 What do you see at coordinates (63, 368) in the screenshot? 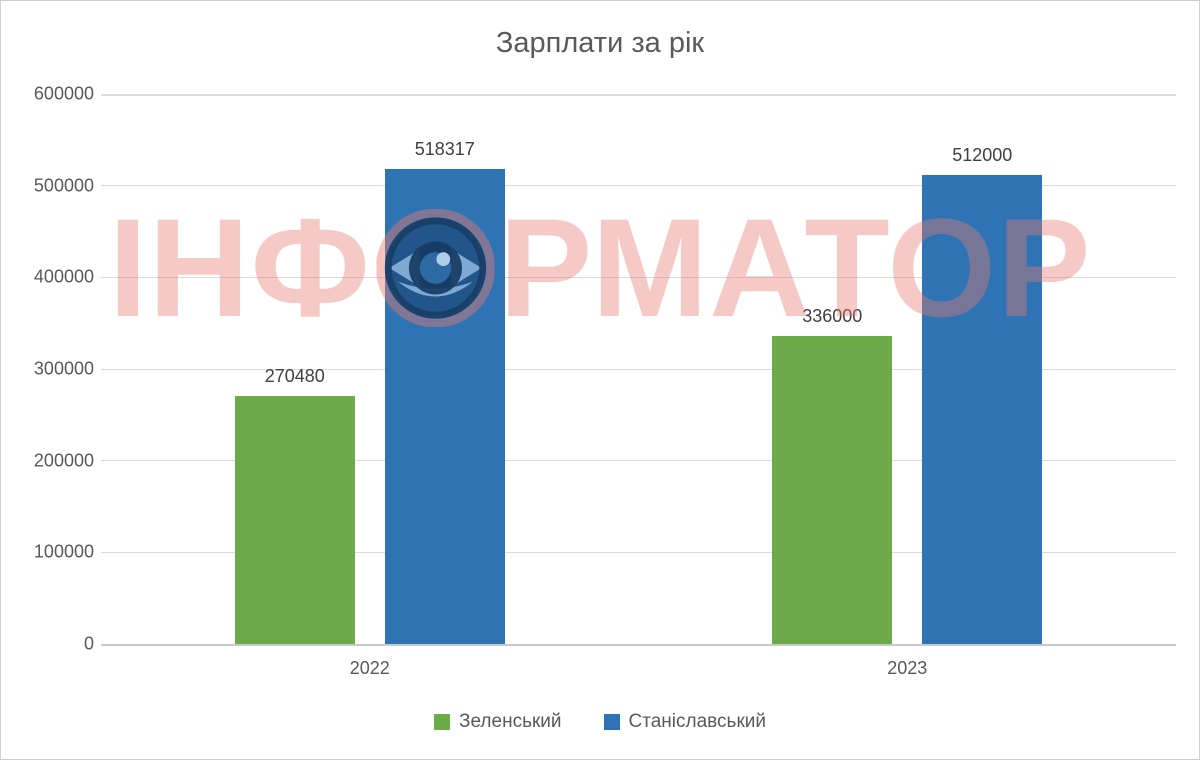
I see `y-axis-tick-label: 300000` at bounding box center [63, 368].